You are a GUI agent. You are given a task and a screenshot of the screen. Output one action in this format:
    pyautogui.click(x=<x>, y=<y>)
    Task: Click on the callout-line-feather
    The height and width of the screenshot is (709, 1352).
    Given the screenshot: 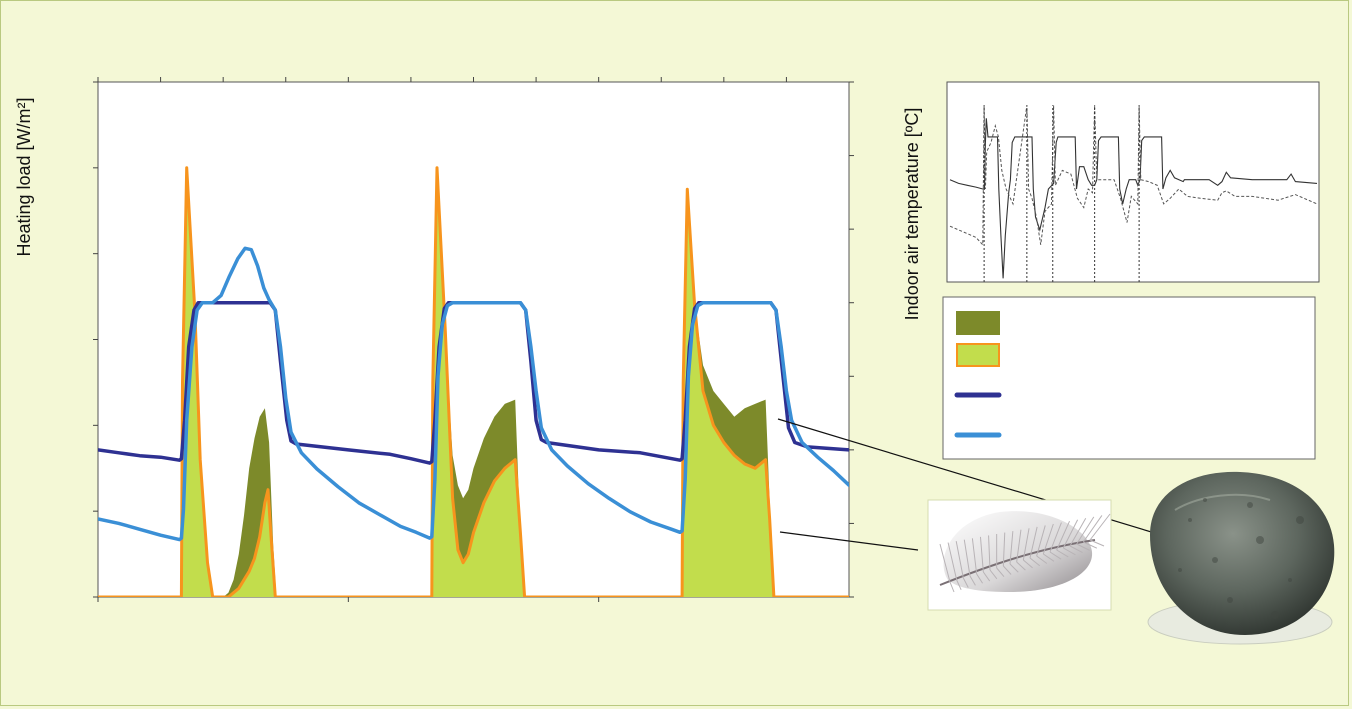 What is the action you would take?
    pyautogui.click(x=849, y=541)
    